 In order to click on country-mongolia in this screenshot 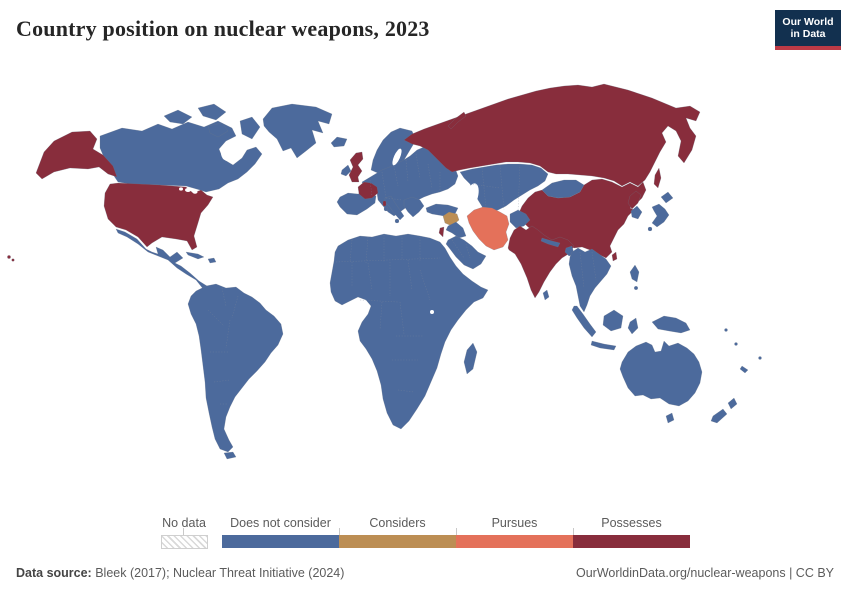, I will do `click(563, 189)`.